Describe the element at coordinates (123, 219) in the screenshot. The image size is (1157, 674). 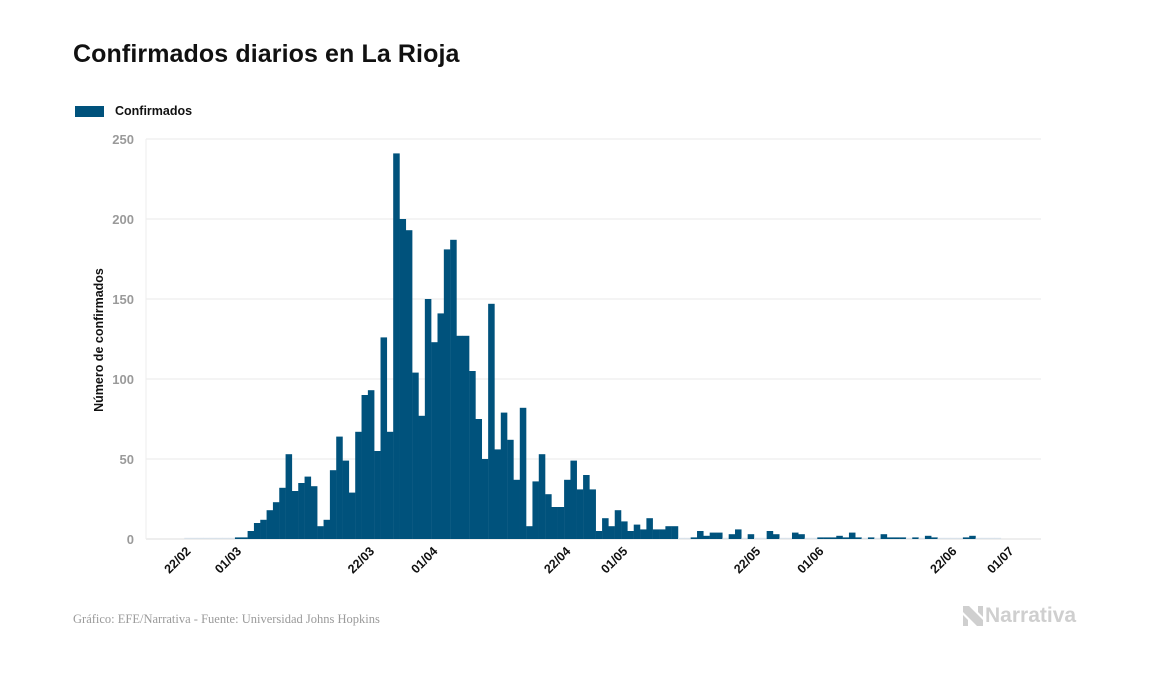
I see `y-tick-label: 200` at that location.